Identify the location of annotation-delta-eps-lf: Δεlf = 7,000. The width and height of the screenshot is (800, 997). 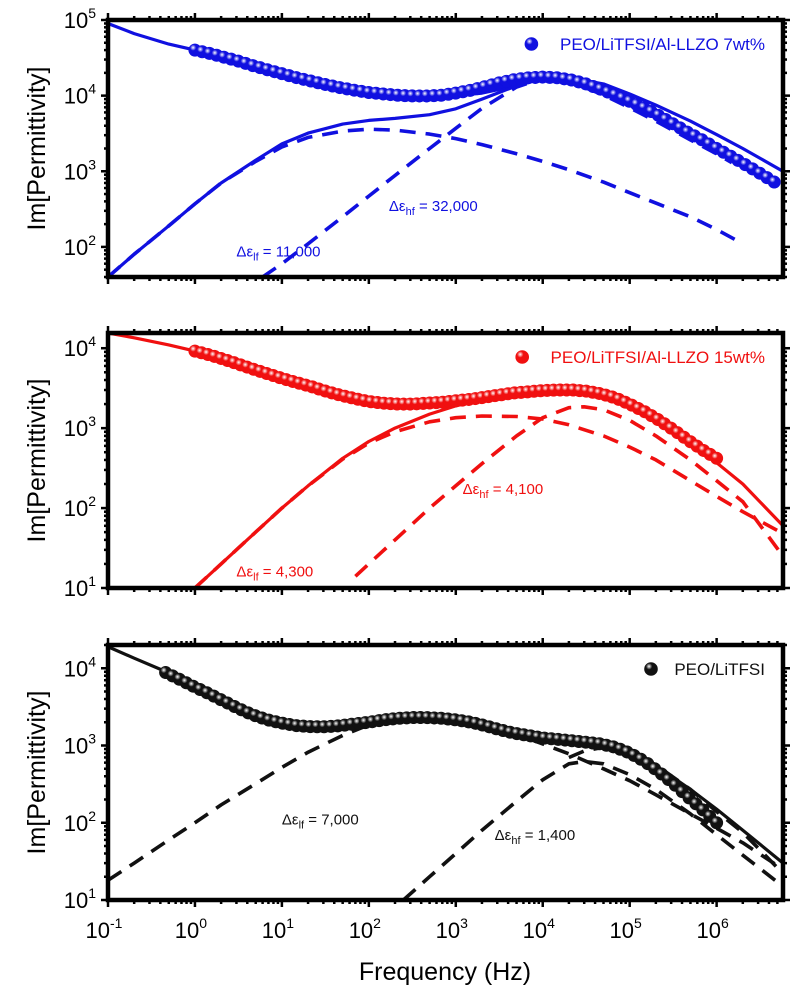
(320, 821).